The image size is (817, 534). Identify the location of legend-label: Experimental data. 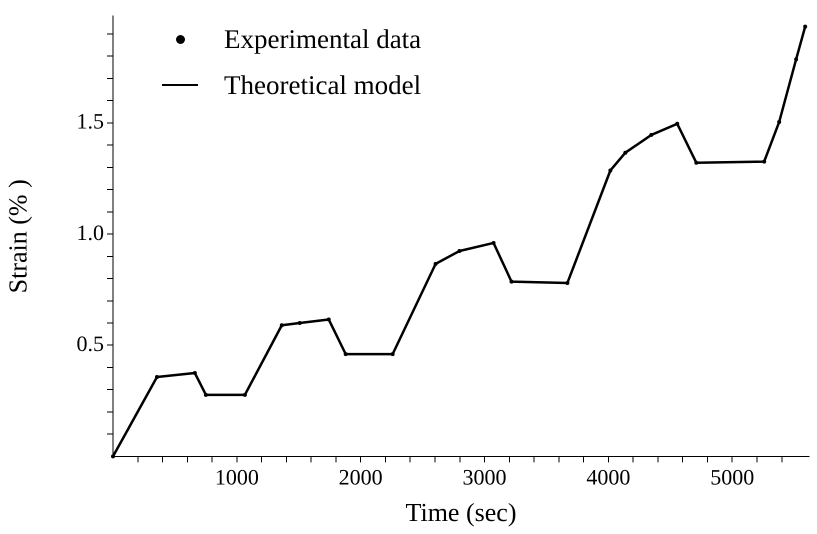
(323, 39).